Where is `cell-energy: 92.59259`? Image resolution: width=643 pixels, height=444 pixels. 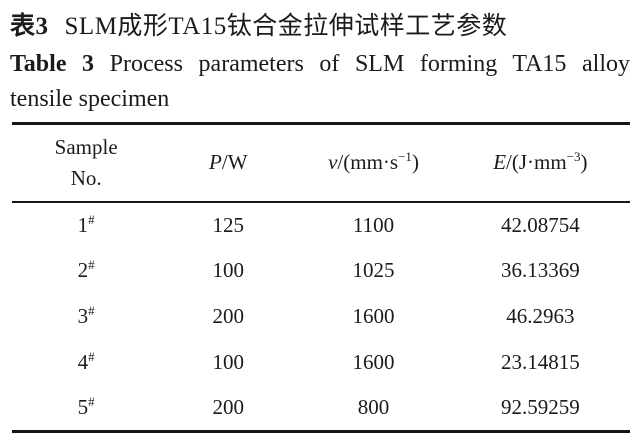 cell-energy: 92.59259 is located at coordinates (540, 407).